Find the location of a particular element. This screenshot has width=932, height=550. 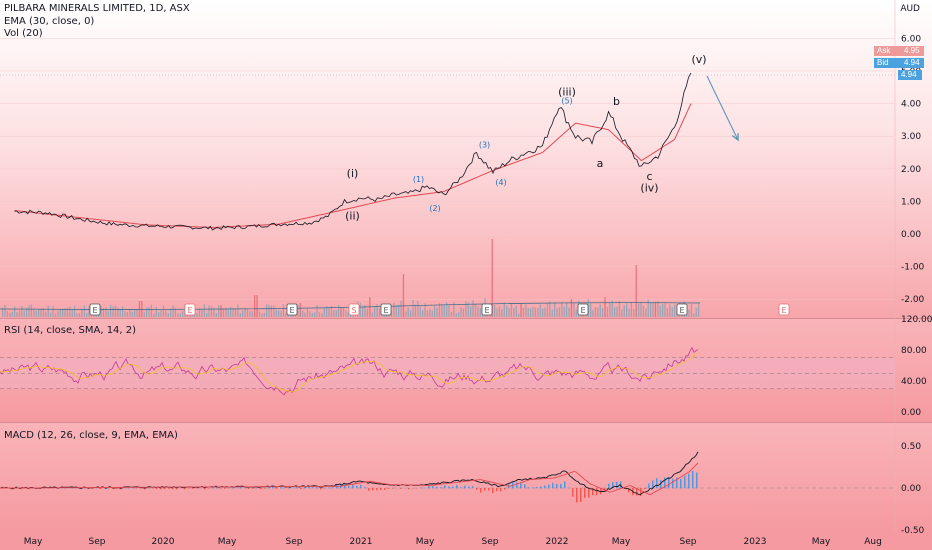

wave-label: c is located at coordinates (649, 176).